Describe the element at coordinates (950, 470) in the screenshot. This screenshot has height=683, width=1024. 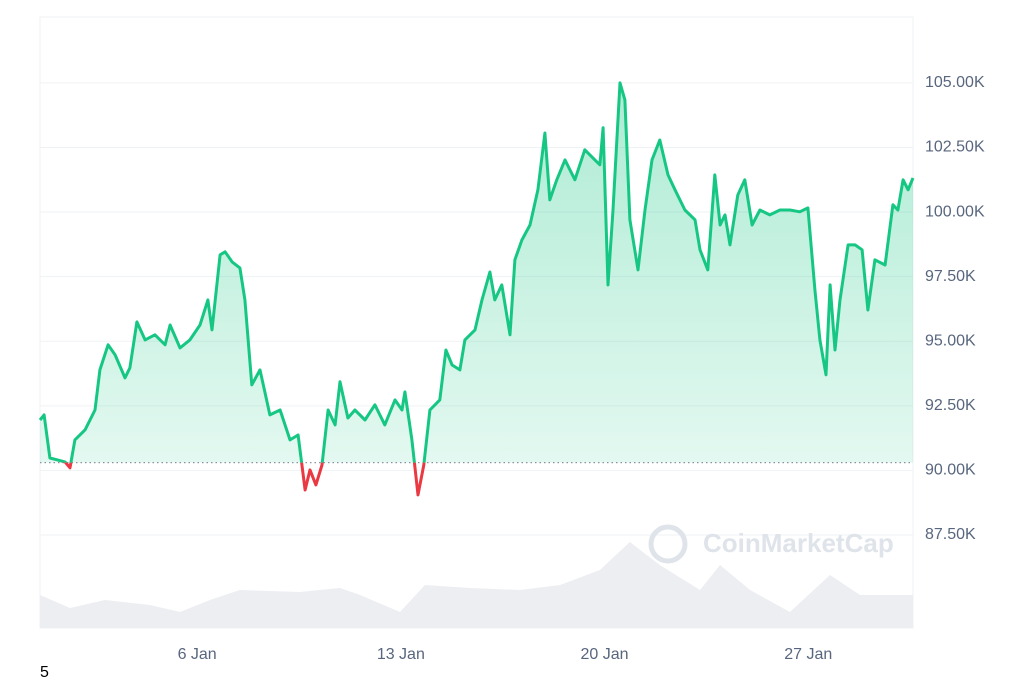
I see `y-tick-label: 90.00K` at that location.